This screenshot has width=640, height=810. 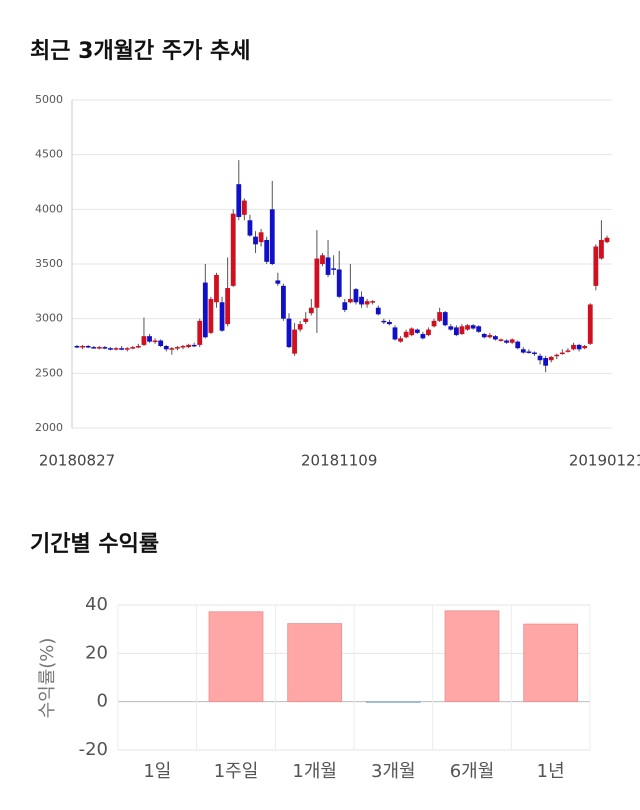 What do you see at coordinates (96, 604) in the screenshot?
I see `y-tick-label: 40` at bounding box center [96, 604].